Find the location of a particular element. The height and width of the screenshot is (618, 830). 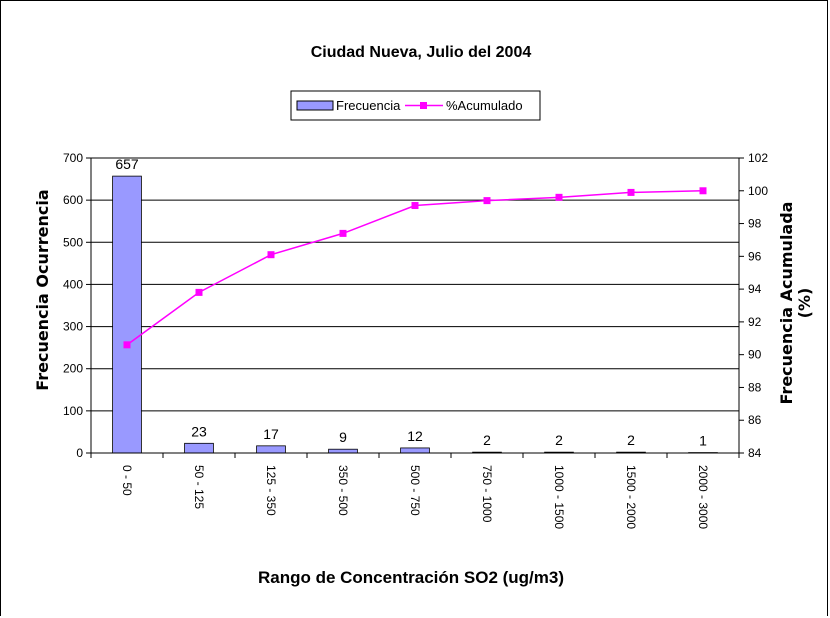

data-label-7: 2 is located at coordinates (631, 440).